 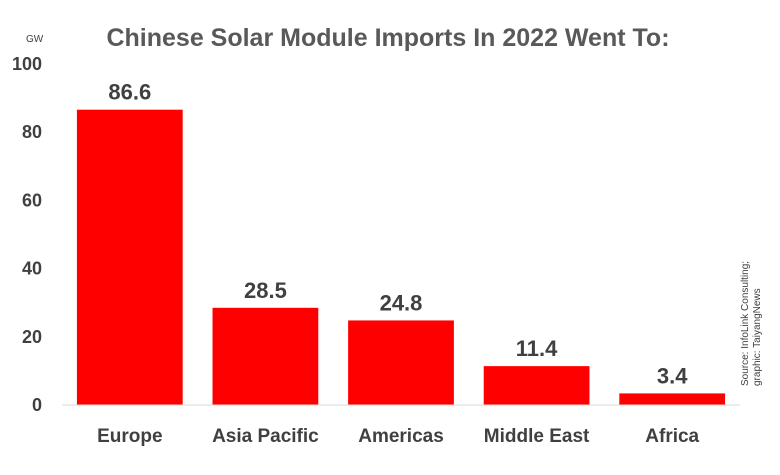 I want to click on data-label: 24.8, so click(x=401, y=302).